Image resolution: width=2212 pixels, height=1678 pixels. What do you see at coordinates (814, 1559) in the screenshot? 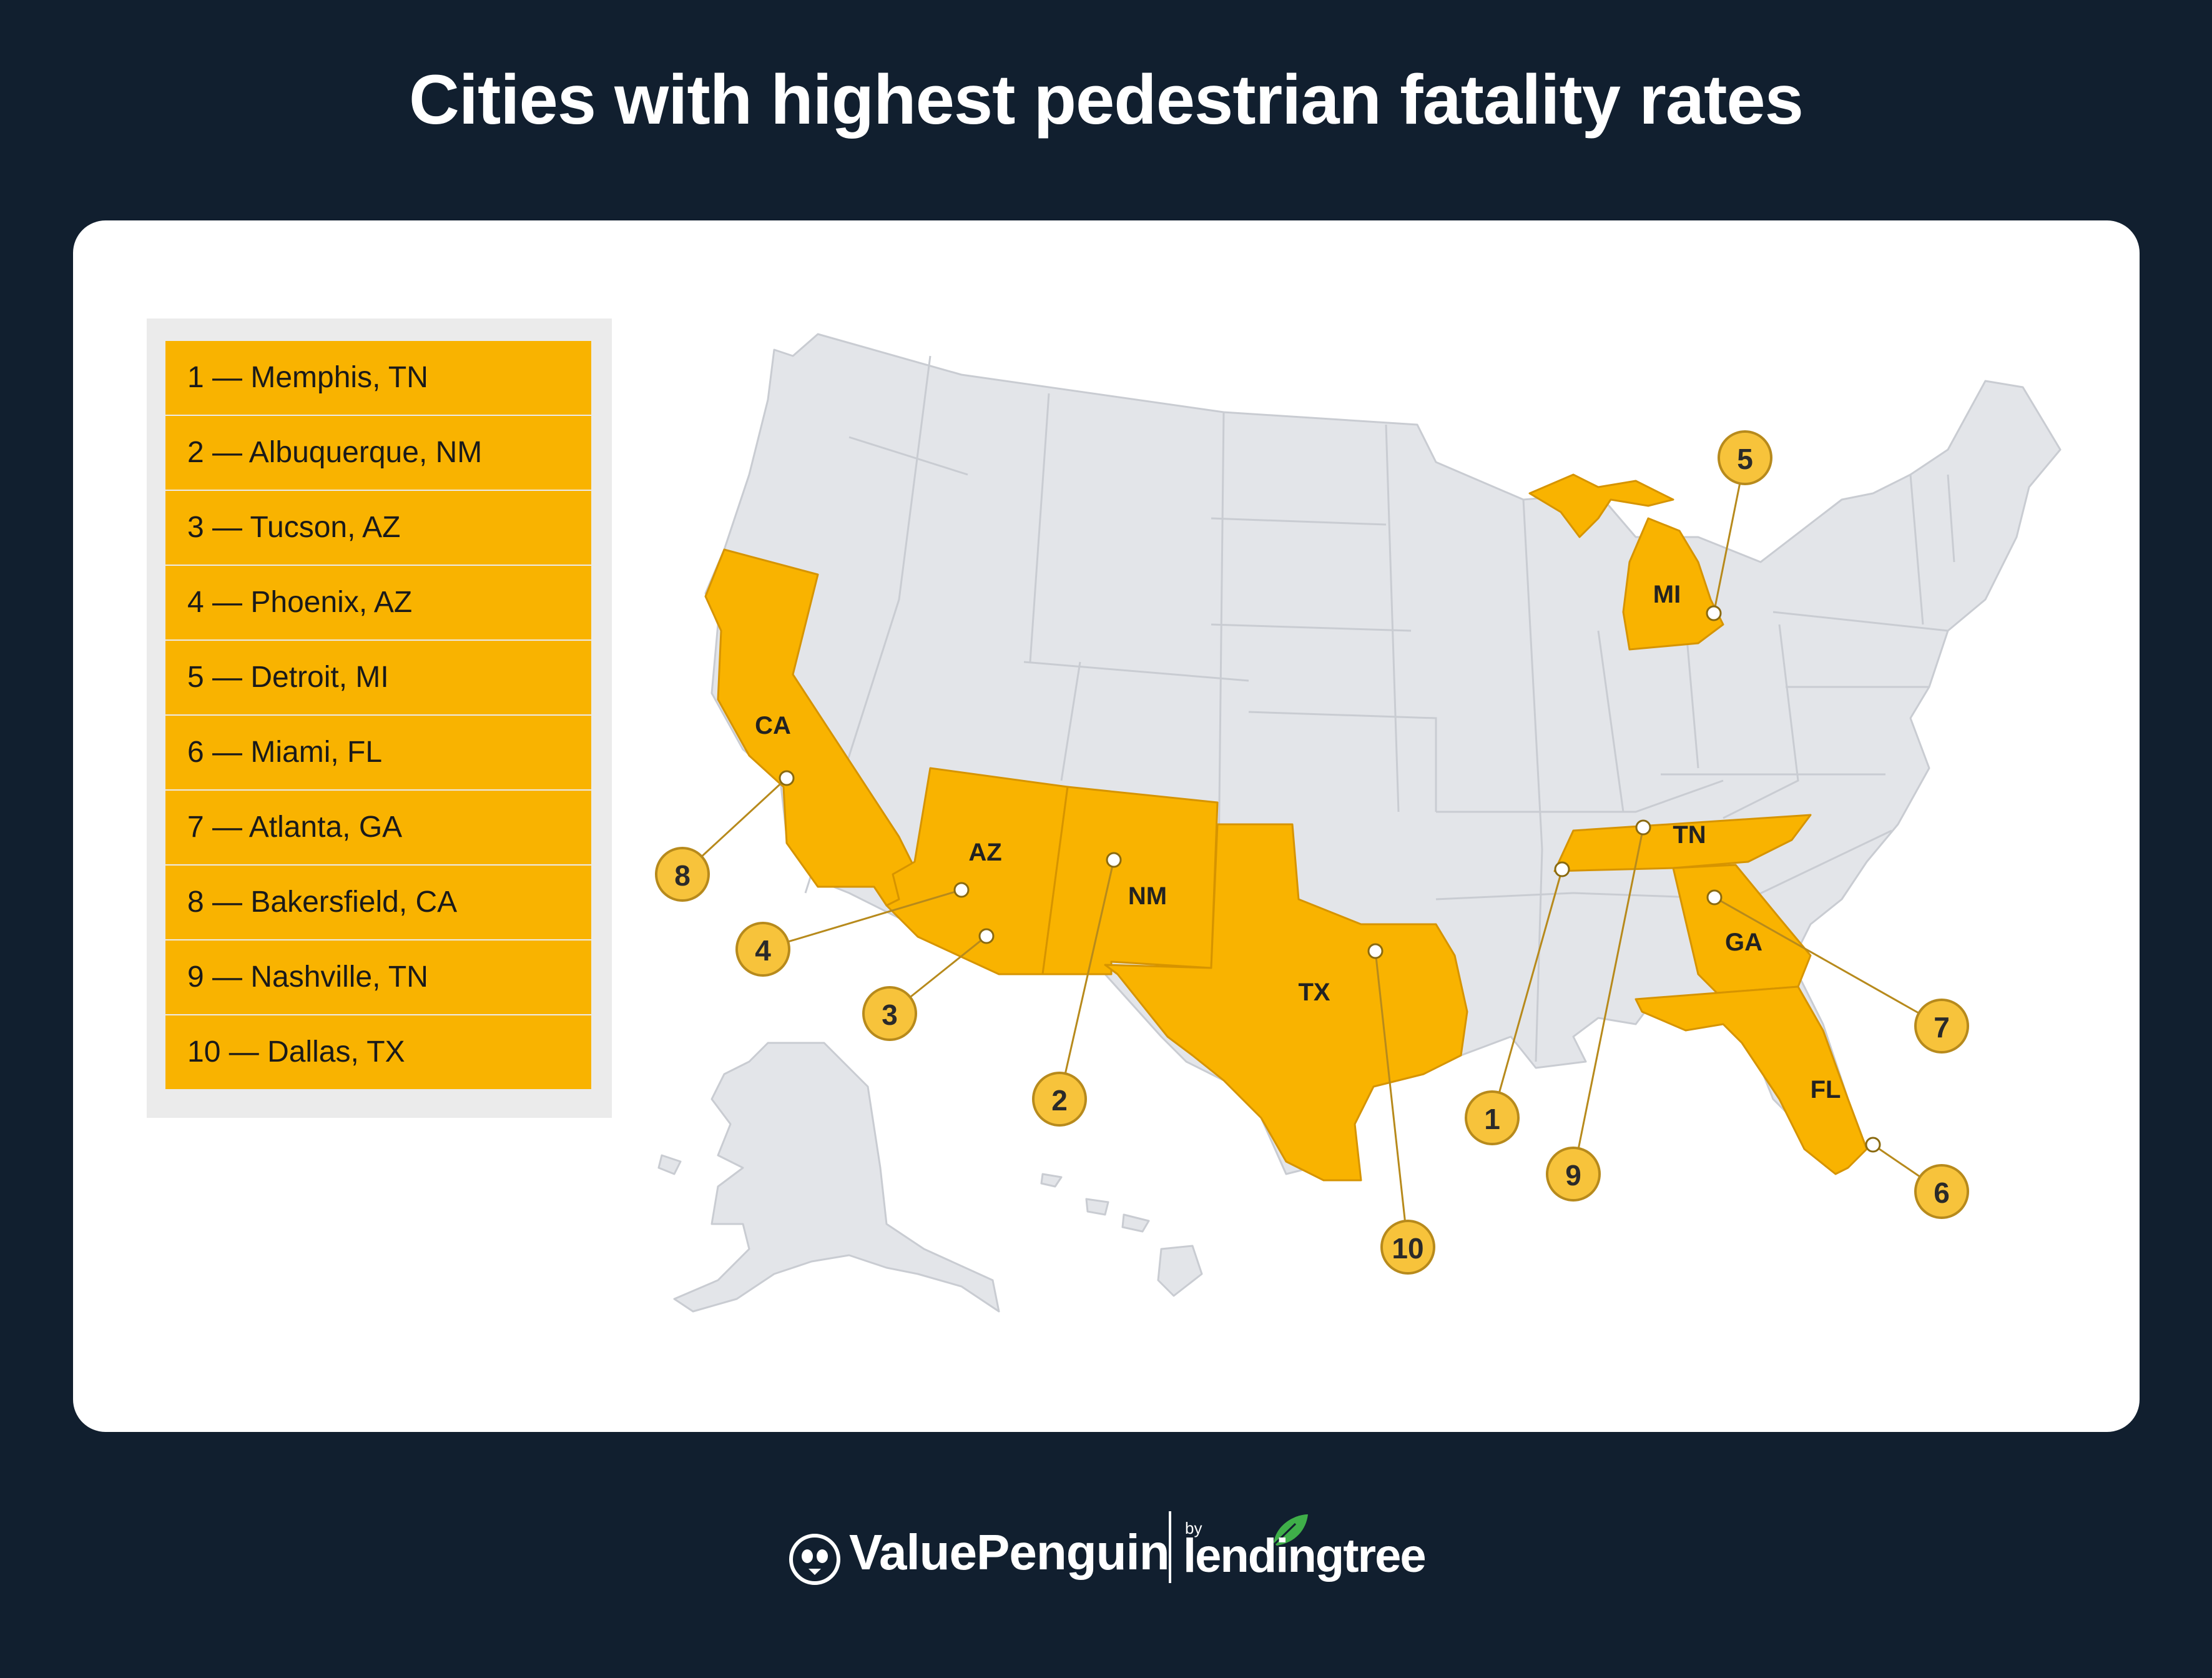
I see `penguin-icon` at bounding box center [814, 1559].